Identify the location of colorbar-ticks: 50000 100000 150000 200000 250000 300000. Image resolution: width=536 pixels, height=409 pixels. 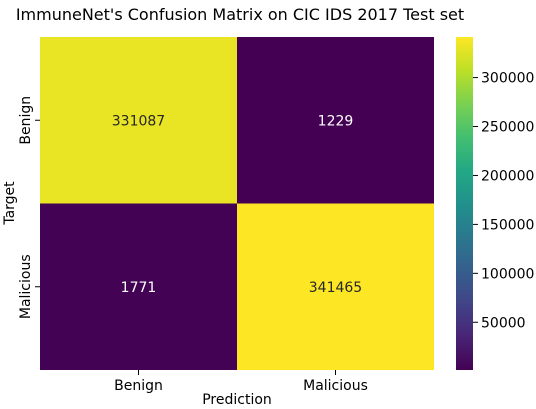
(503, 201).